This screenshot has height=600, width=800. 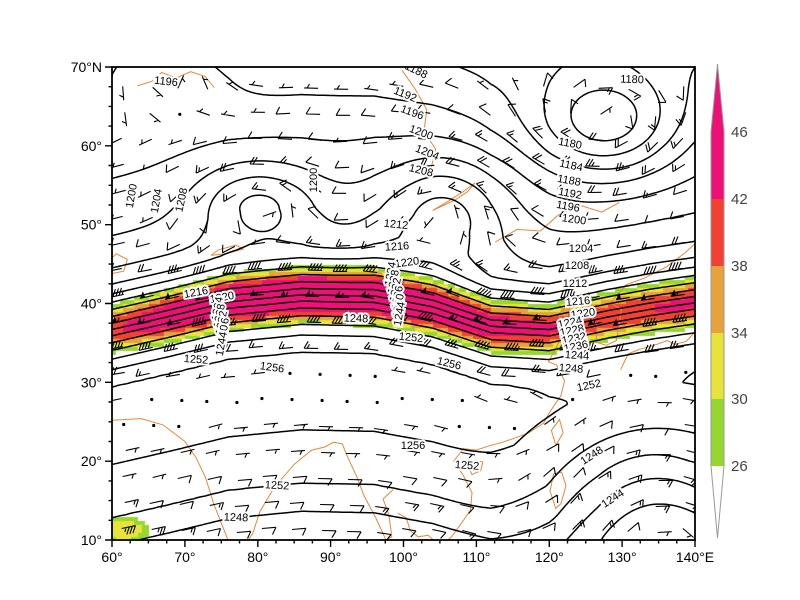 What do you see at coordinates (549, 557) in the screenshot?
I see `x-tick-label: 120°` at bounding box center [549, 557].